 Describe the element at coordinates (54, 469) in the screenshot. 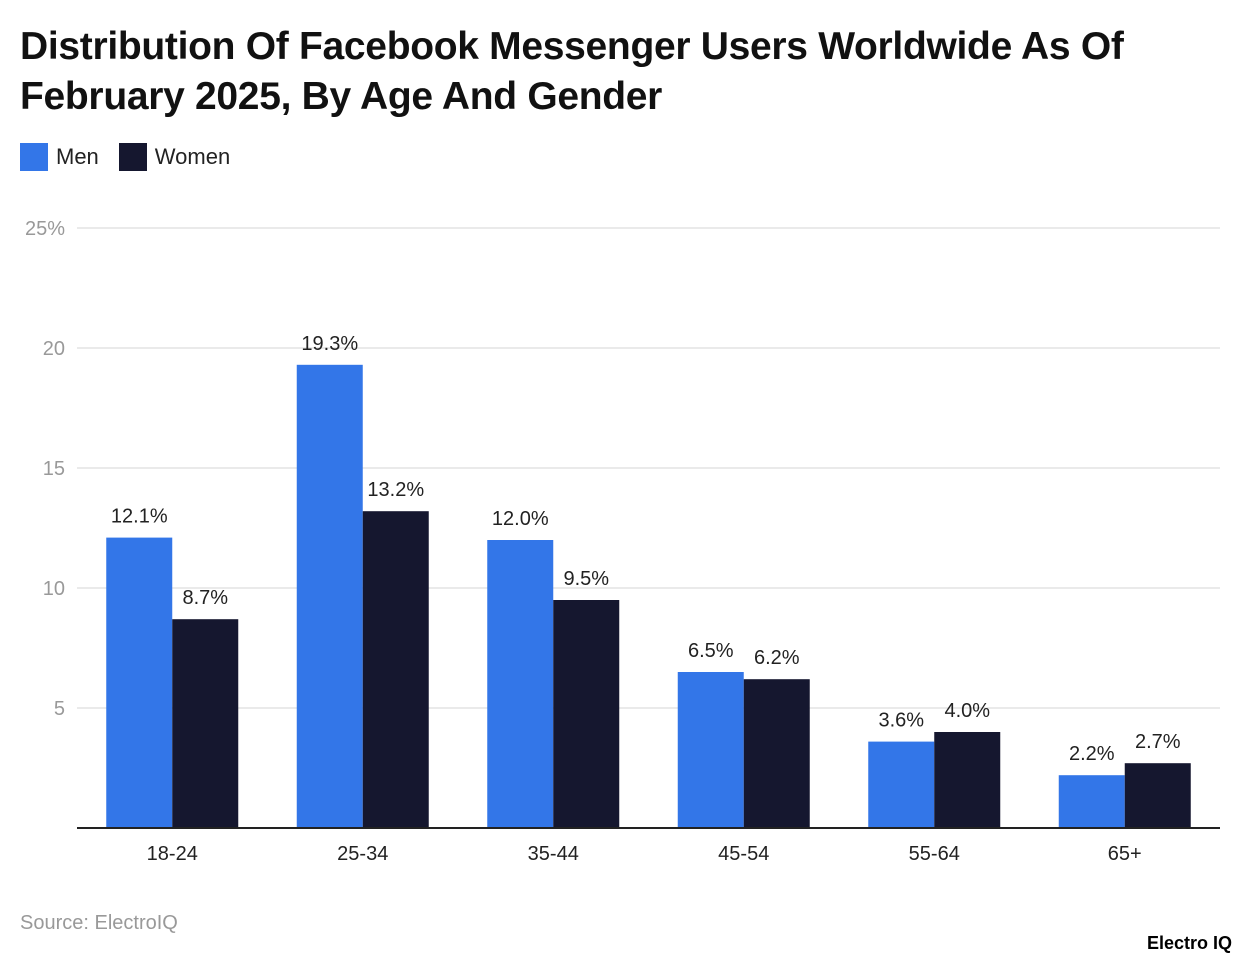

I see `y-tick-label: 15` at that location.